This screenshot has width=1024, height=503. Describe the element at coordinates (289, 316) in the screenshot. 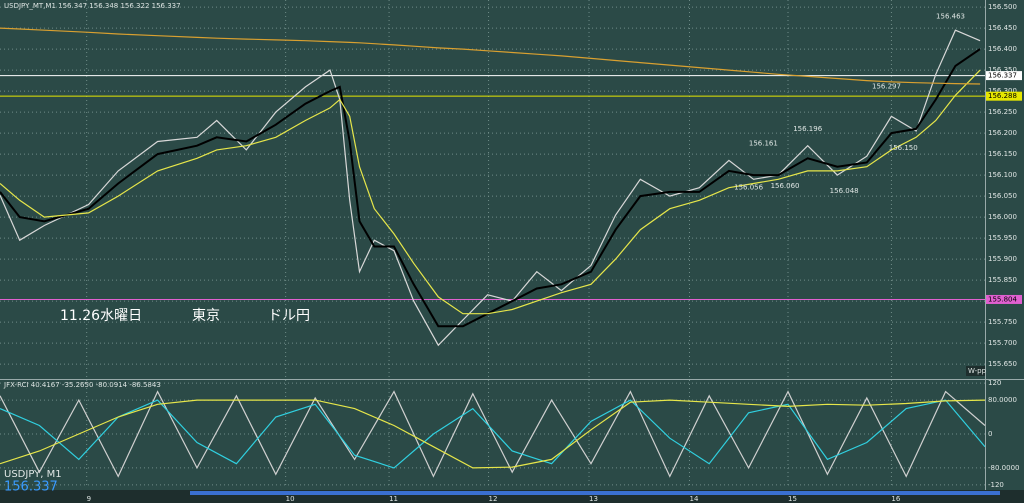

I see `overlay-pair: ドル円` at that location.